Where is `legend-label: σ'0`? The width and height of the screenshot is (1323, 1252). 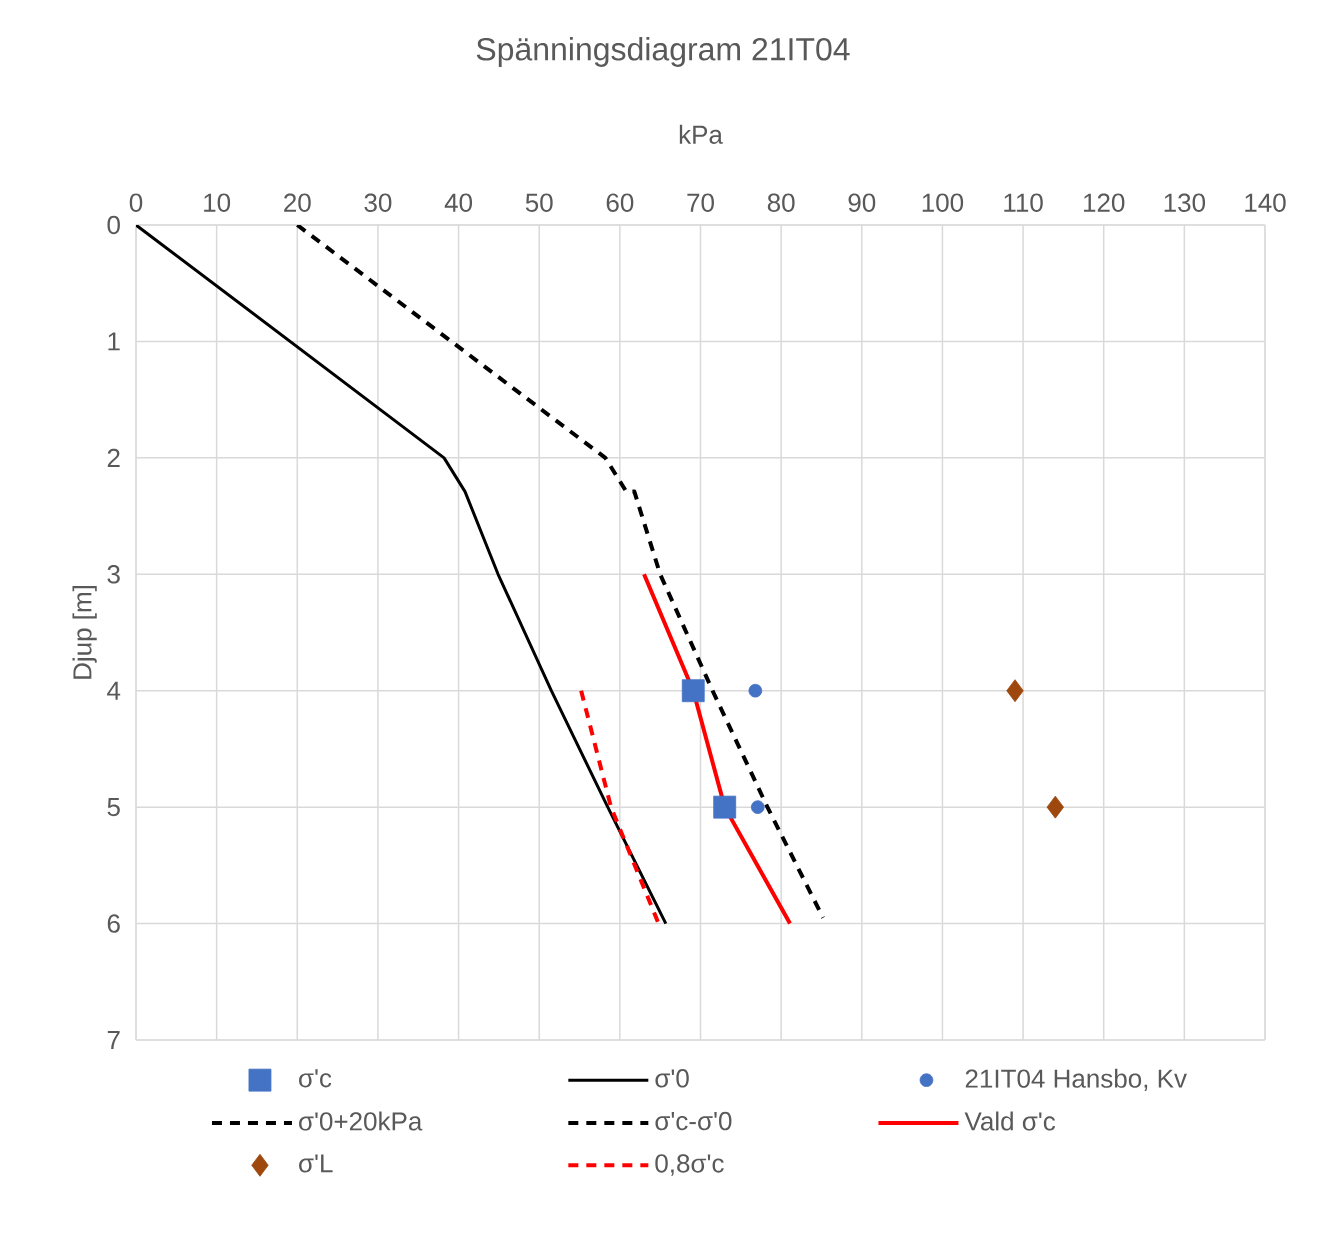
legend-label: σ'0 is located at coordinates (672, 1078).